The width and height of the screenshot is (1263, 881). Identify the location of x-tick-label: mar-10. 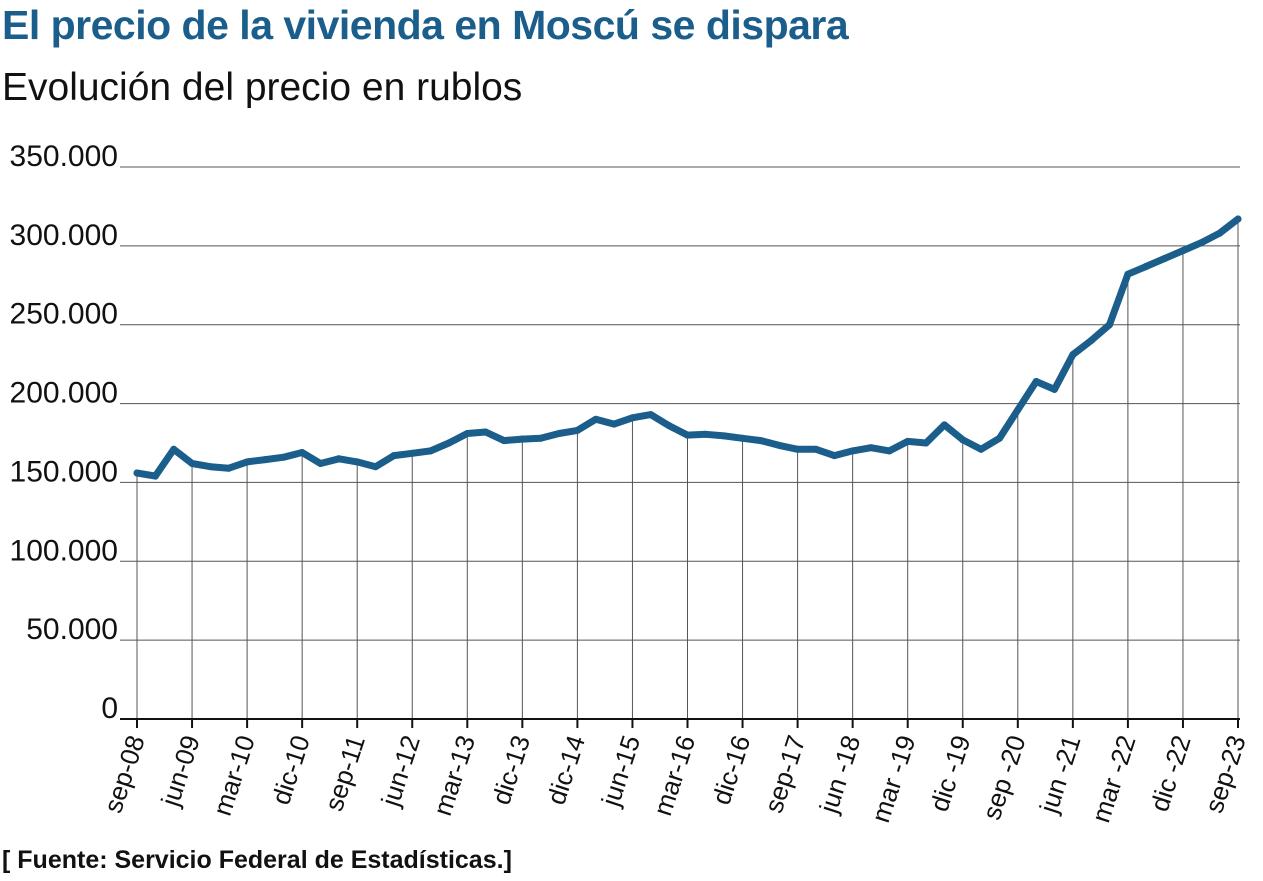
(234, 776).